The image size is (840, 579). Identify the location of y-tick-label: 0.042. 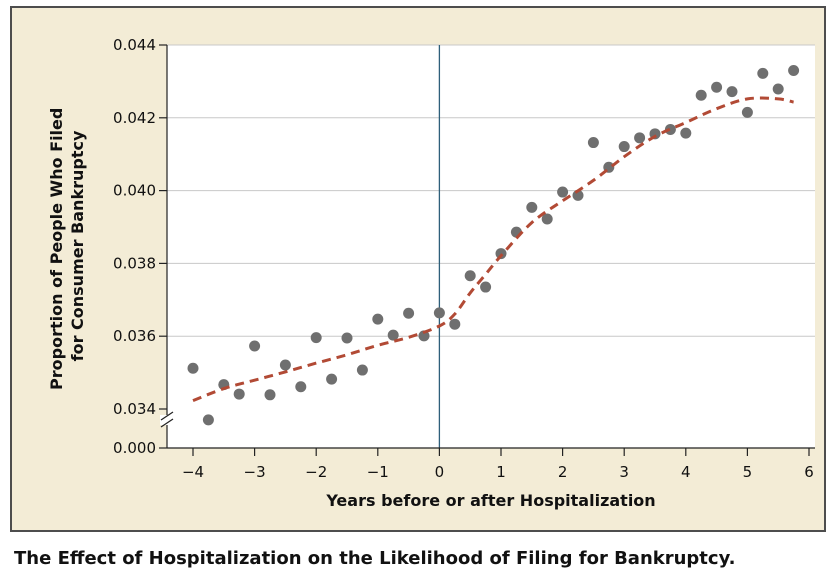
(134, 118).